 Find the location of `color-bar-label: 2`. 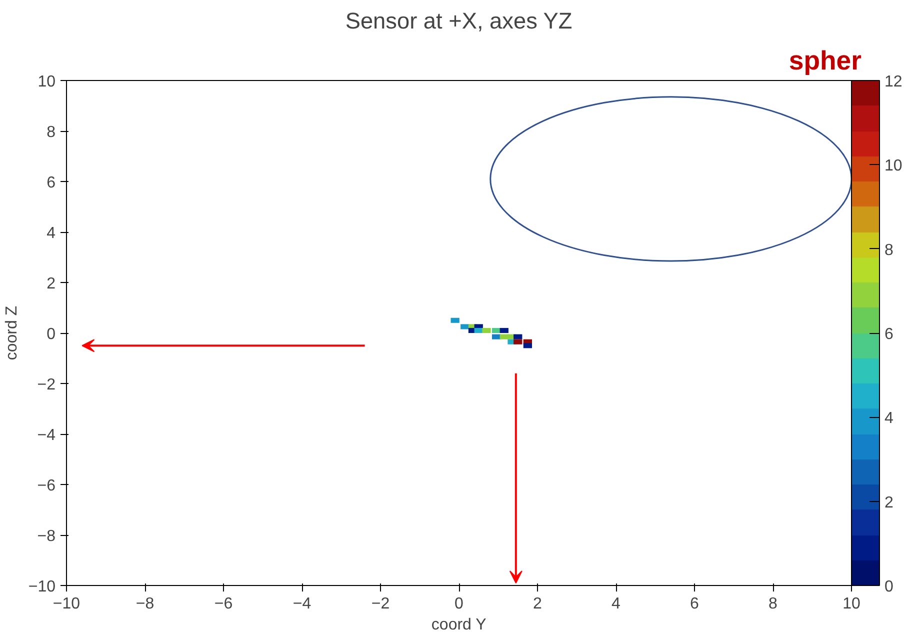

color-bar-label: 2 is located at coordinates (889, 503).